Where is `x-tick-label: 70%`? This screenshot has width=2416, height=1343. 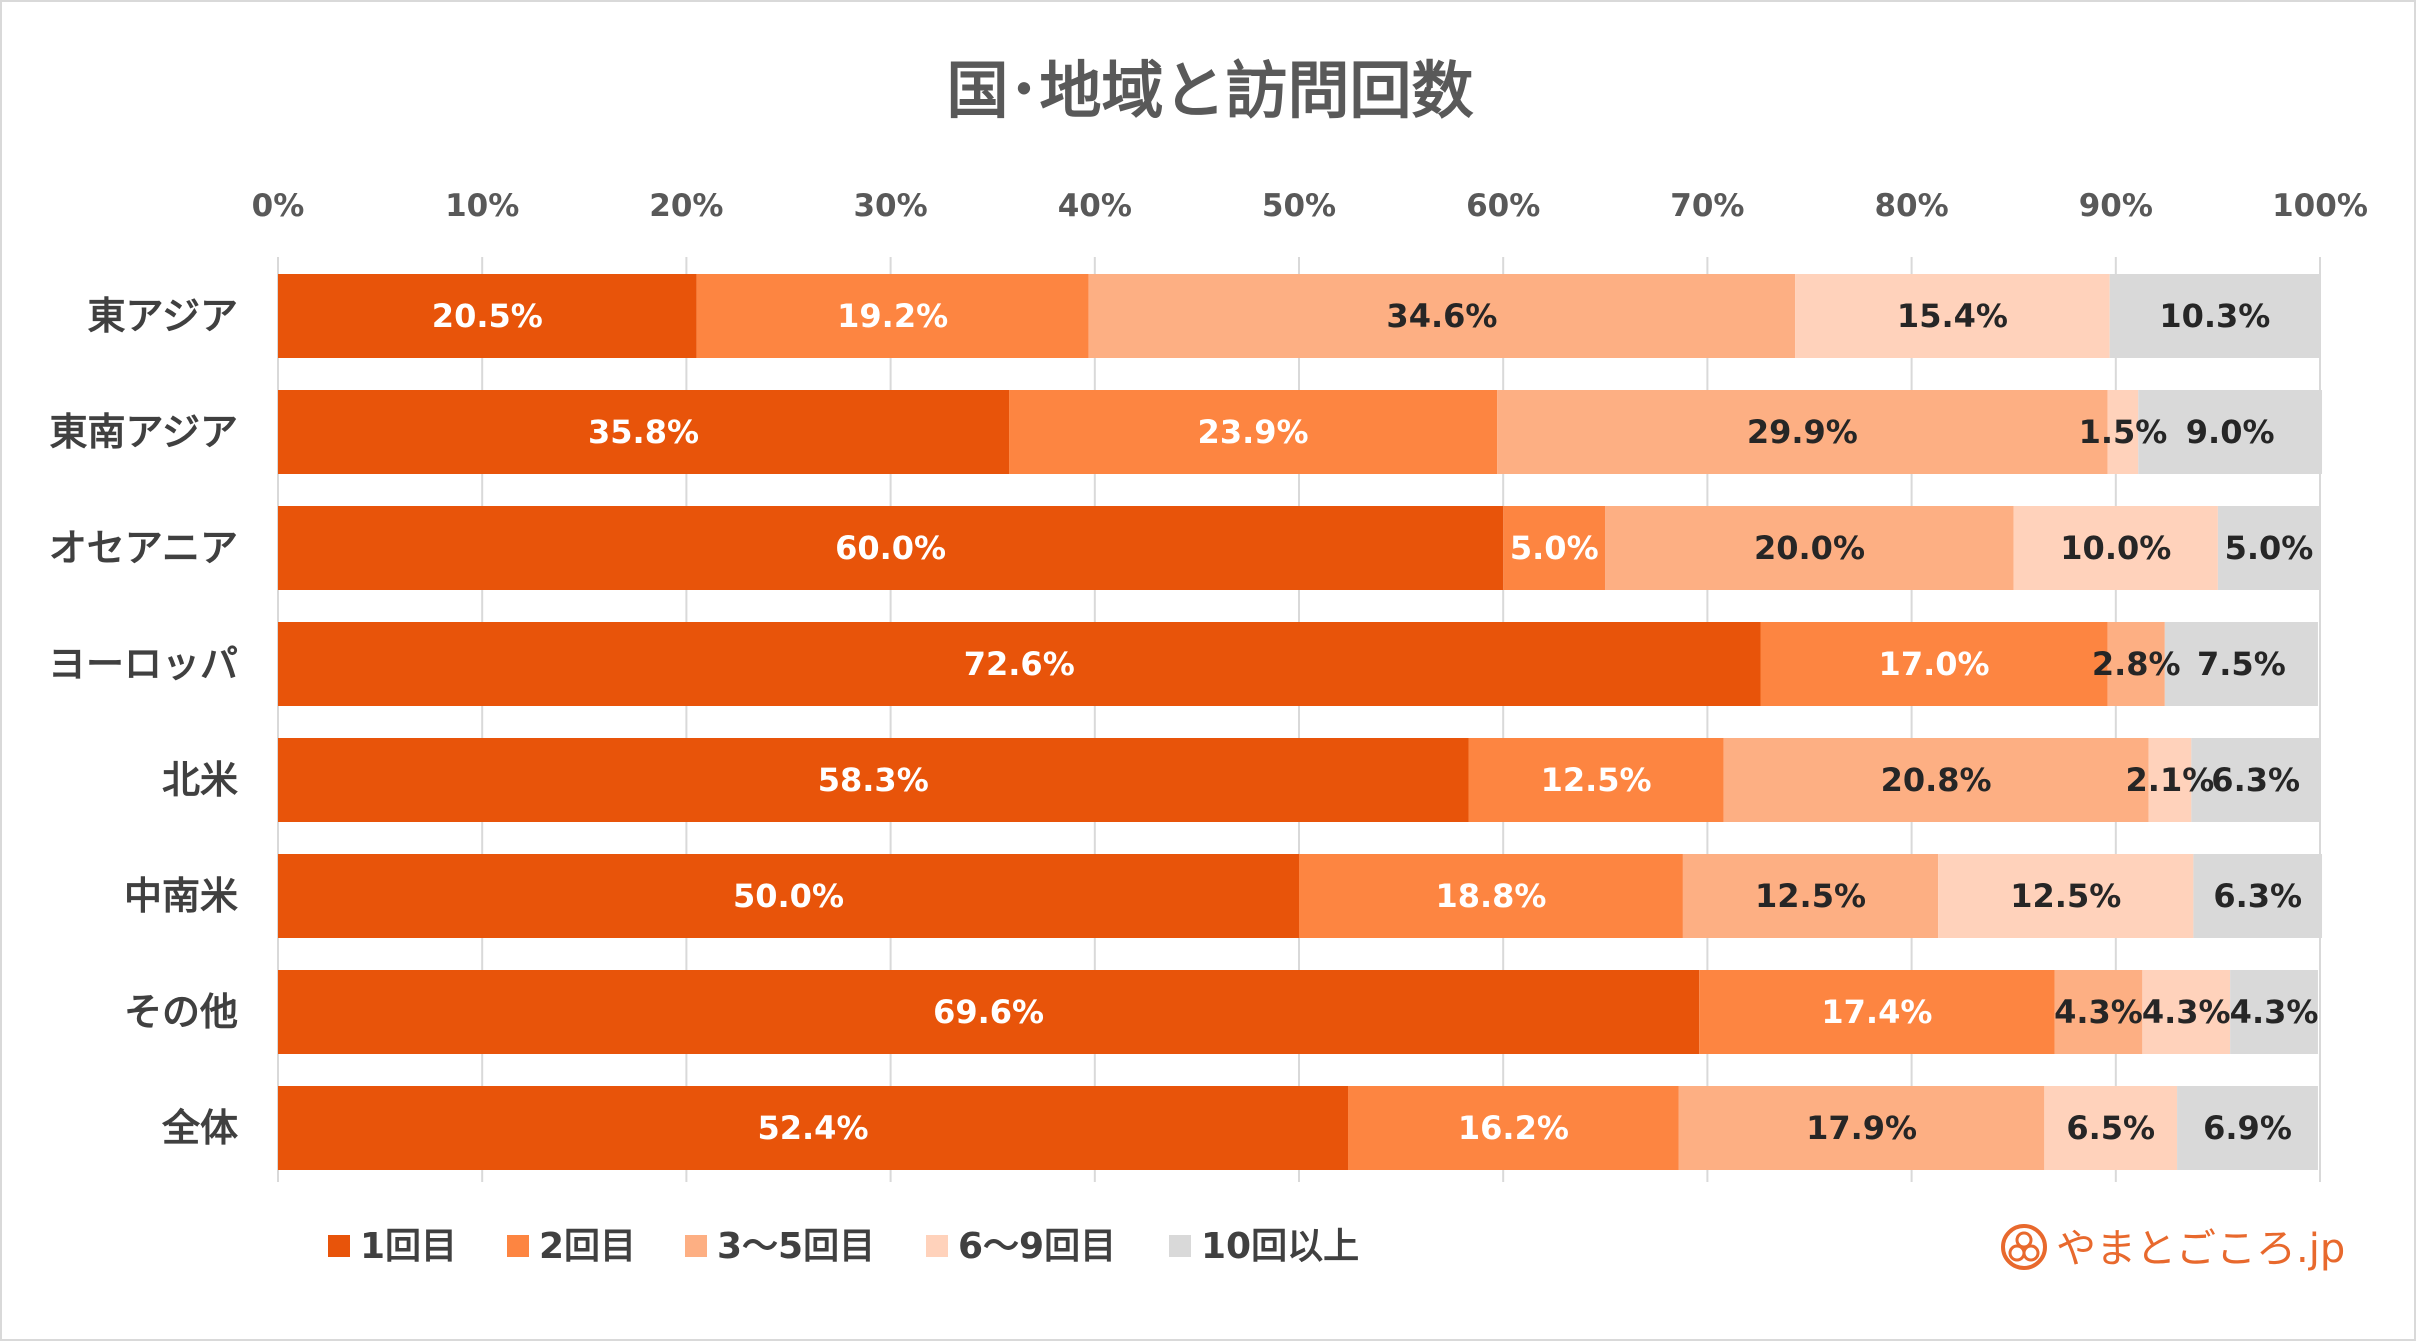
x-tick-label: 70% is located at coordinates (1707, 206).